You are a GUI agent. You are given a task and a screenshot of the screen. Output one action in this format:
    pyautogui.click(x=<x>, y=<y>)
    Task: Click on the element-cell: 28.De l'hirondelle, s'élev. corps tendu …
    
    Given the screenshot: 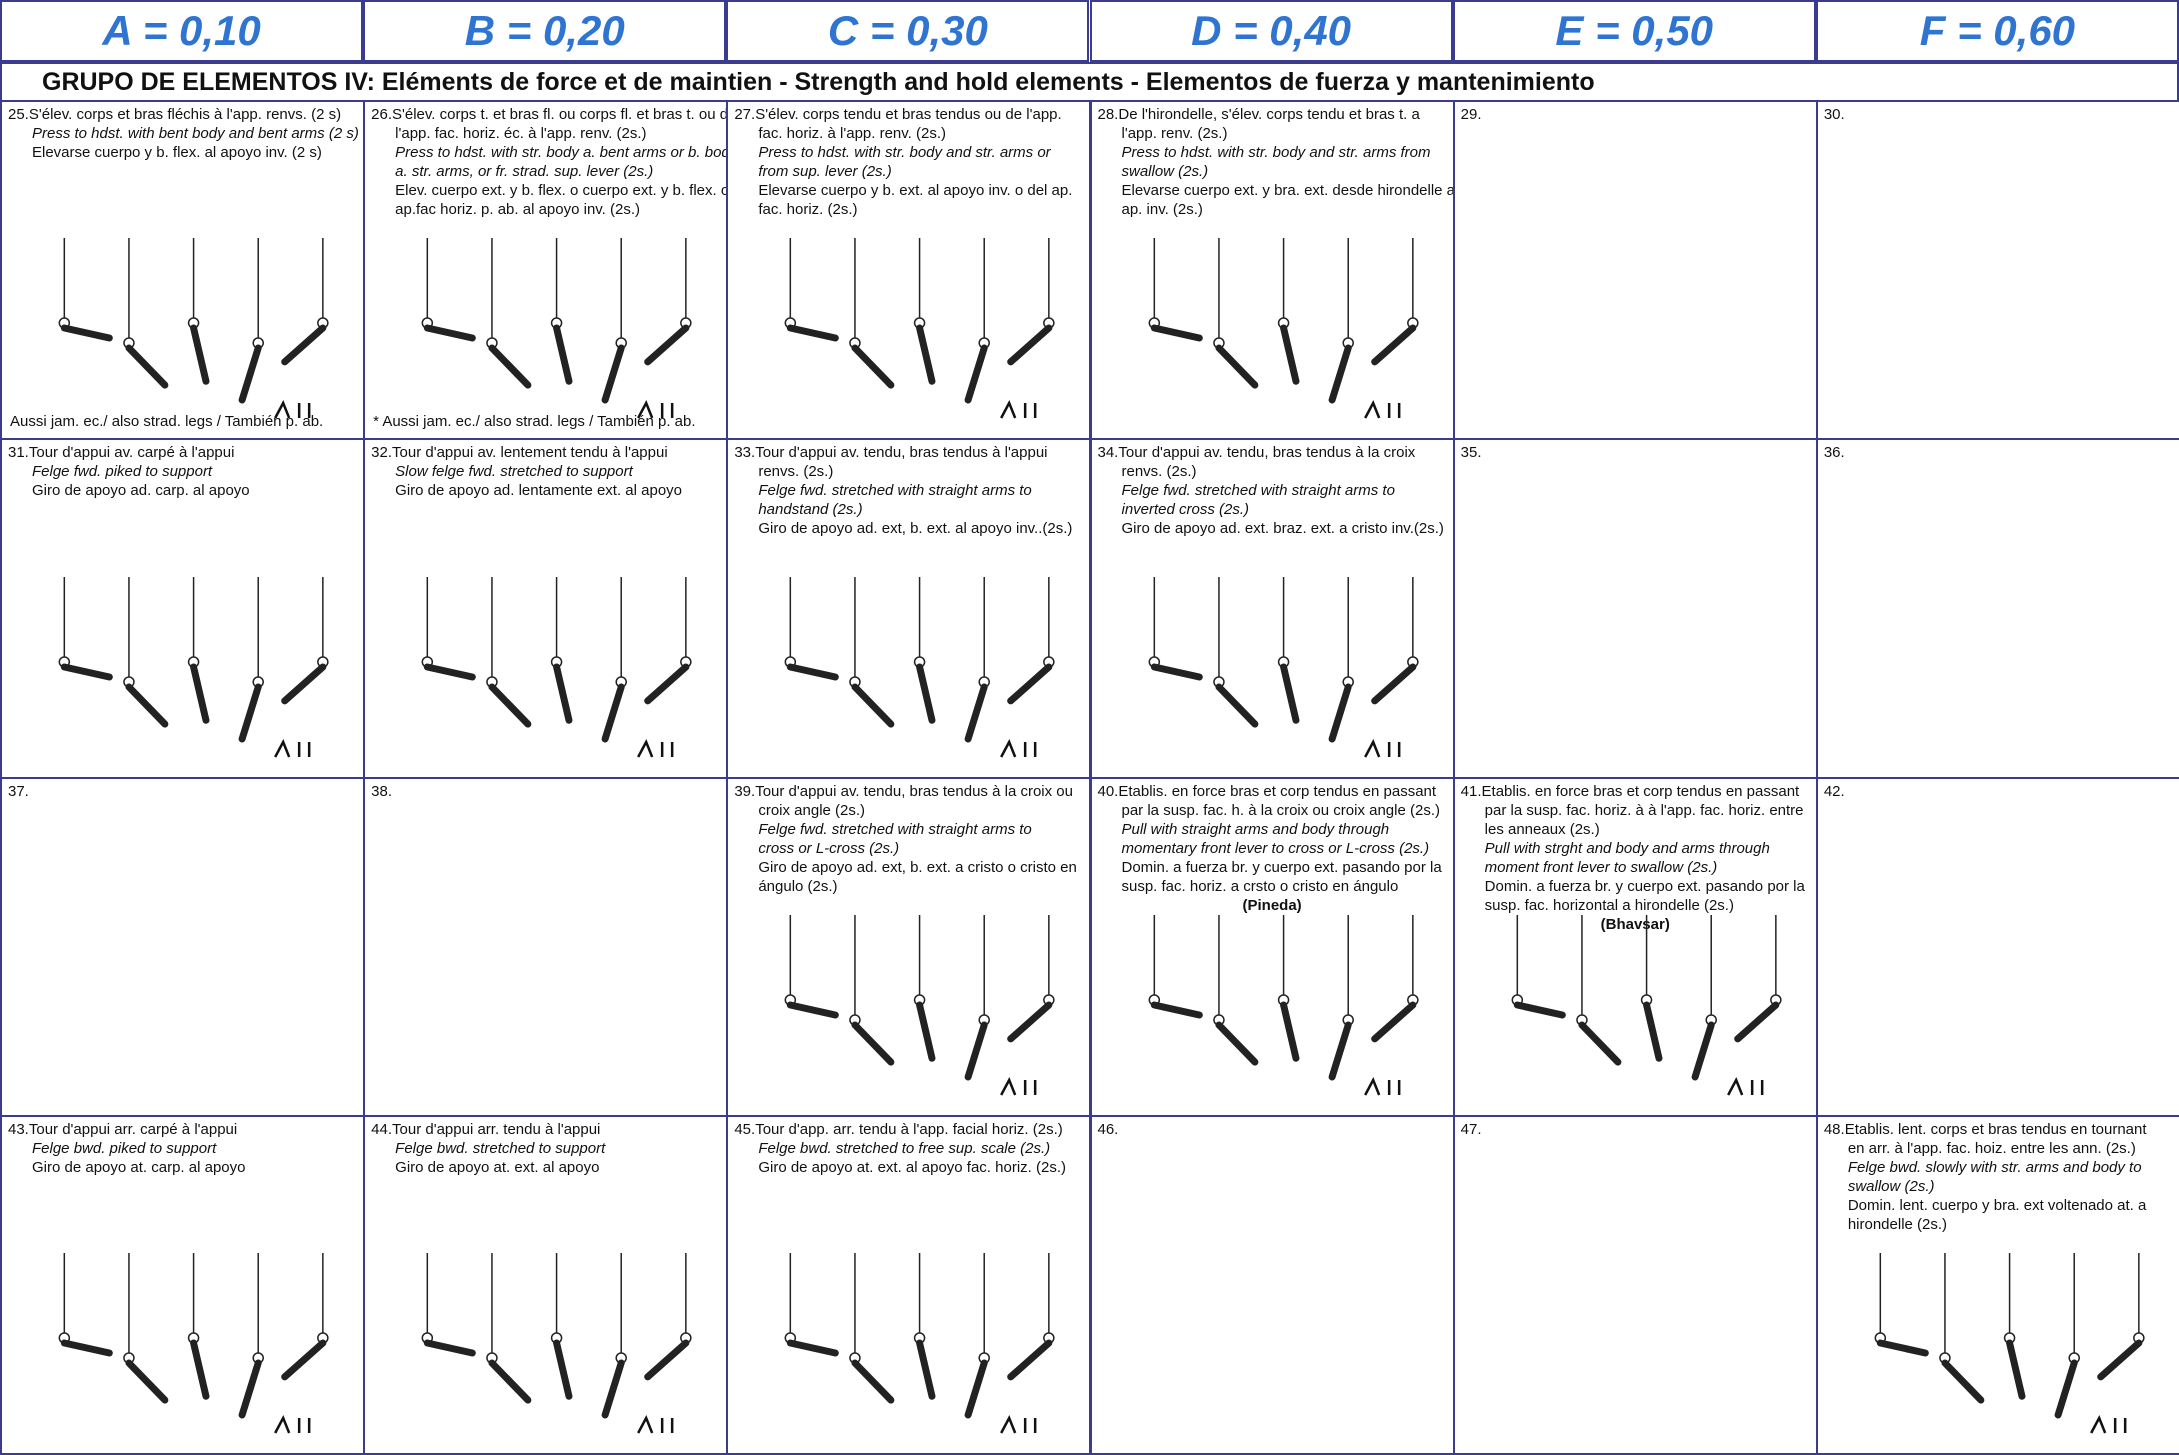 What is the action you would take?
    pyautogui.click(x=1272, y=270)
    